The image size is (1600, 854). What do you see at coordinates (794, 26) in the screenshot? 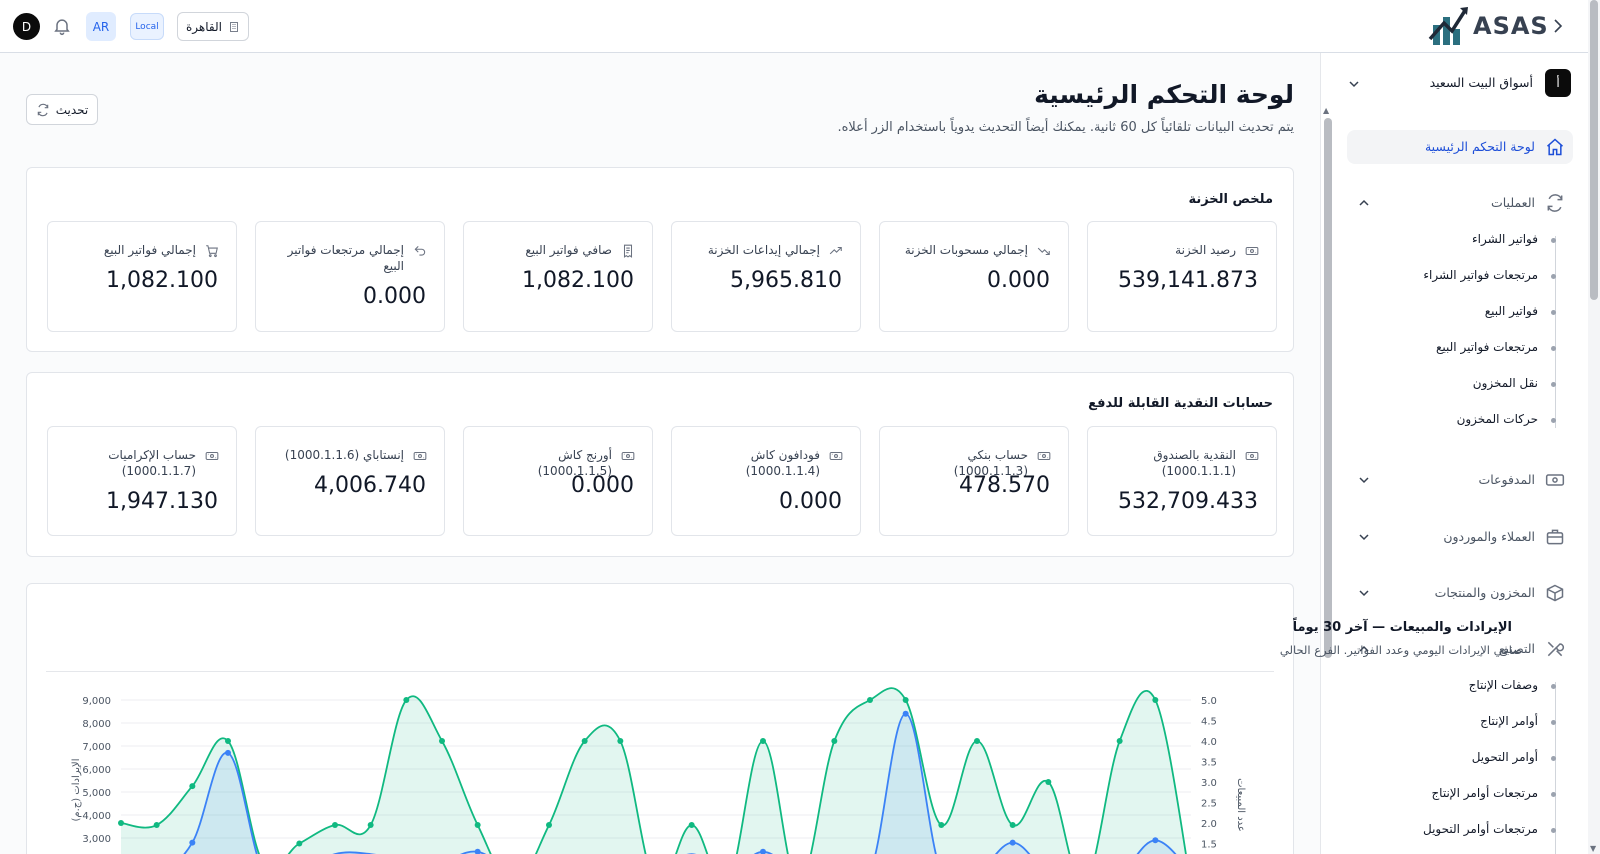
I see `top-header` at bounding box center [794, 26].